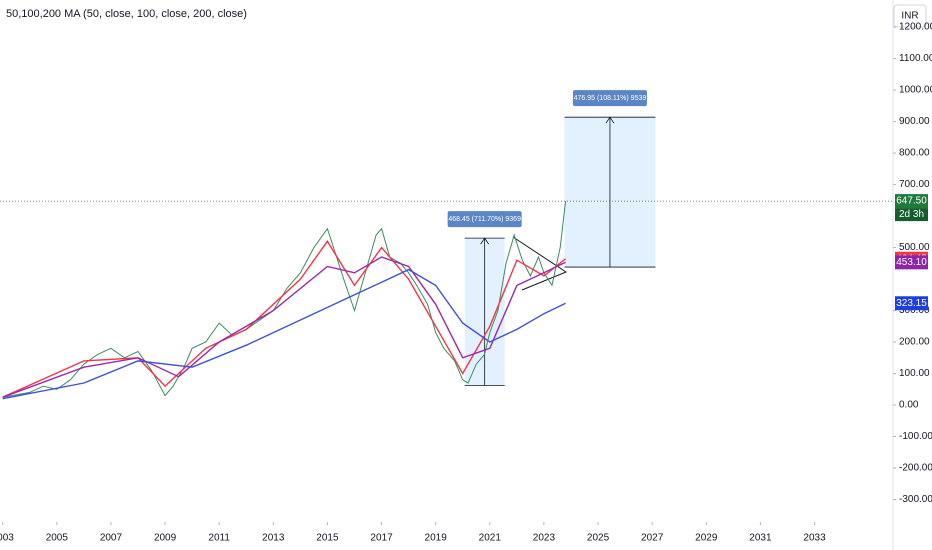  Describe the element at coordinates (652, 538) in the screenshot. I see `x-tick-label: 2027` at that location.